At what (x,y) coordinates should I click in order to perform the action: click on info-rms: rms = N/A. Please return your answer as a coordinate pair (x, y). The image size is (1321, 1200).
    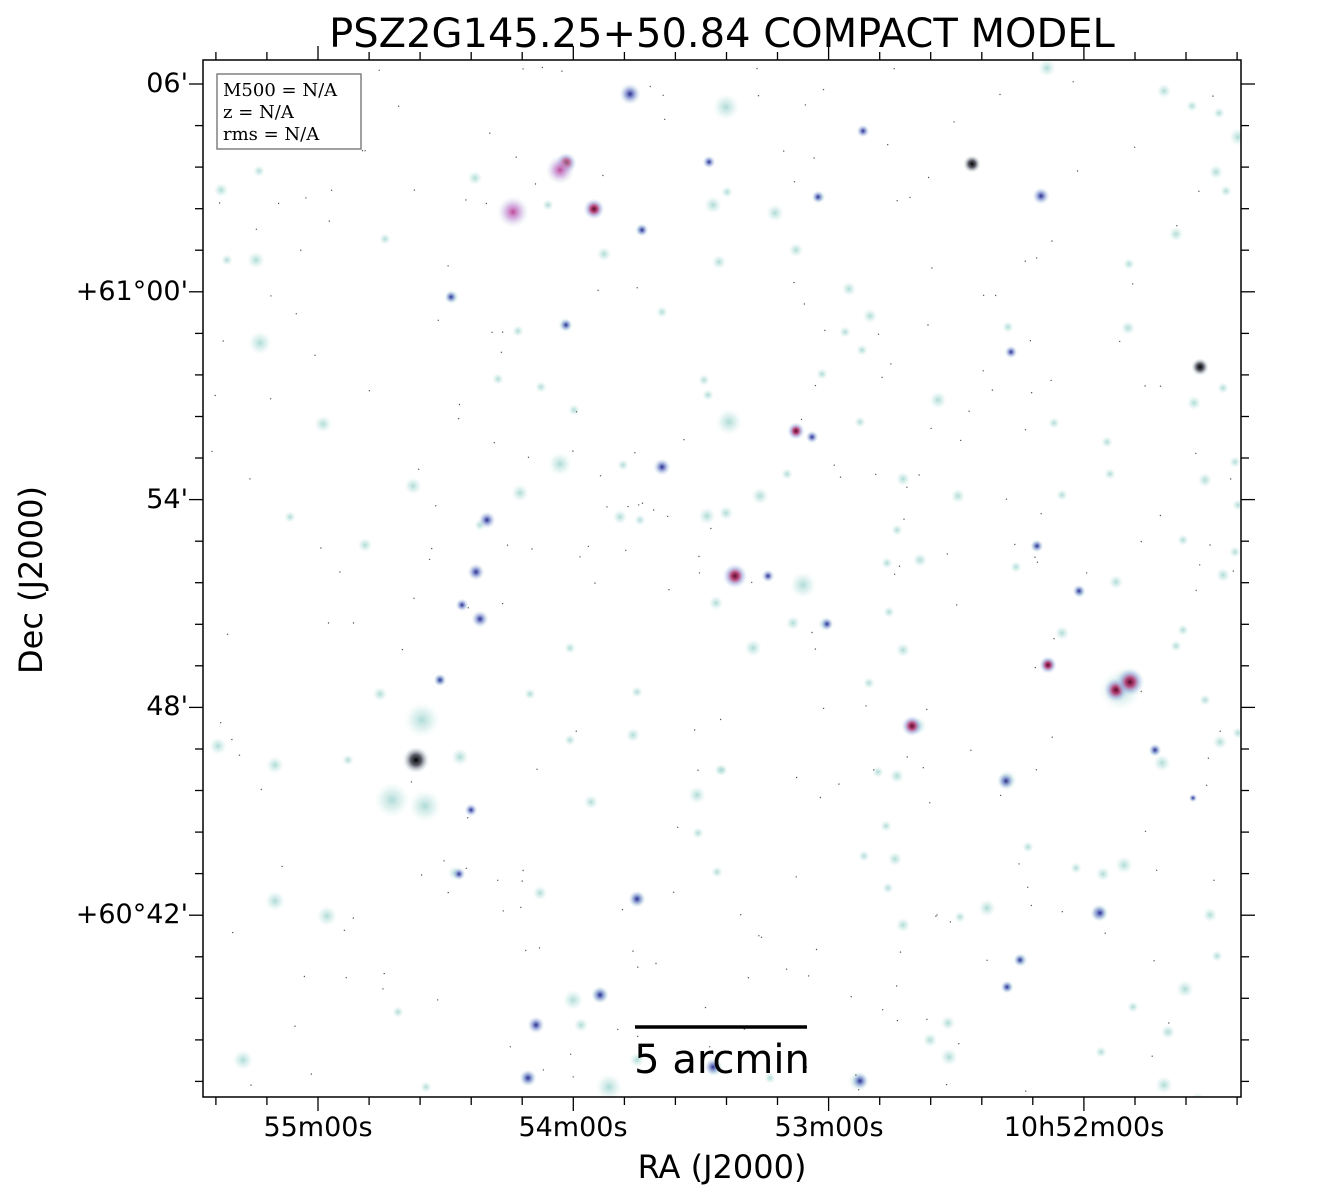
    Looking at the image, I should click on (271, 134).